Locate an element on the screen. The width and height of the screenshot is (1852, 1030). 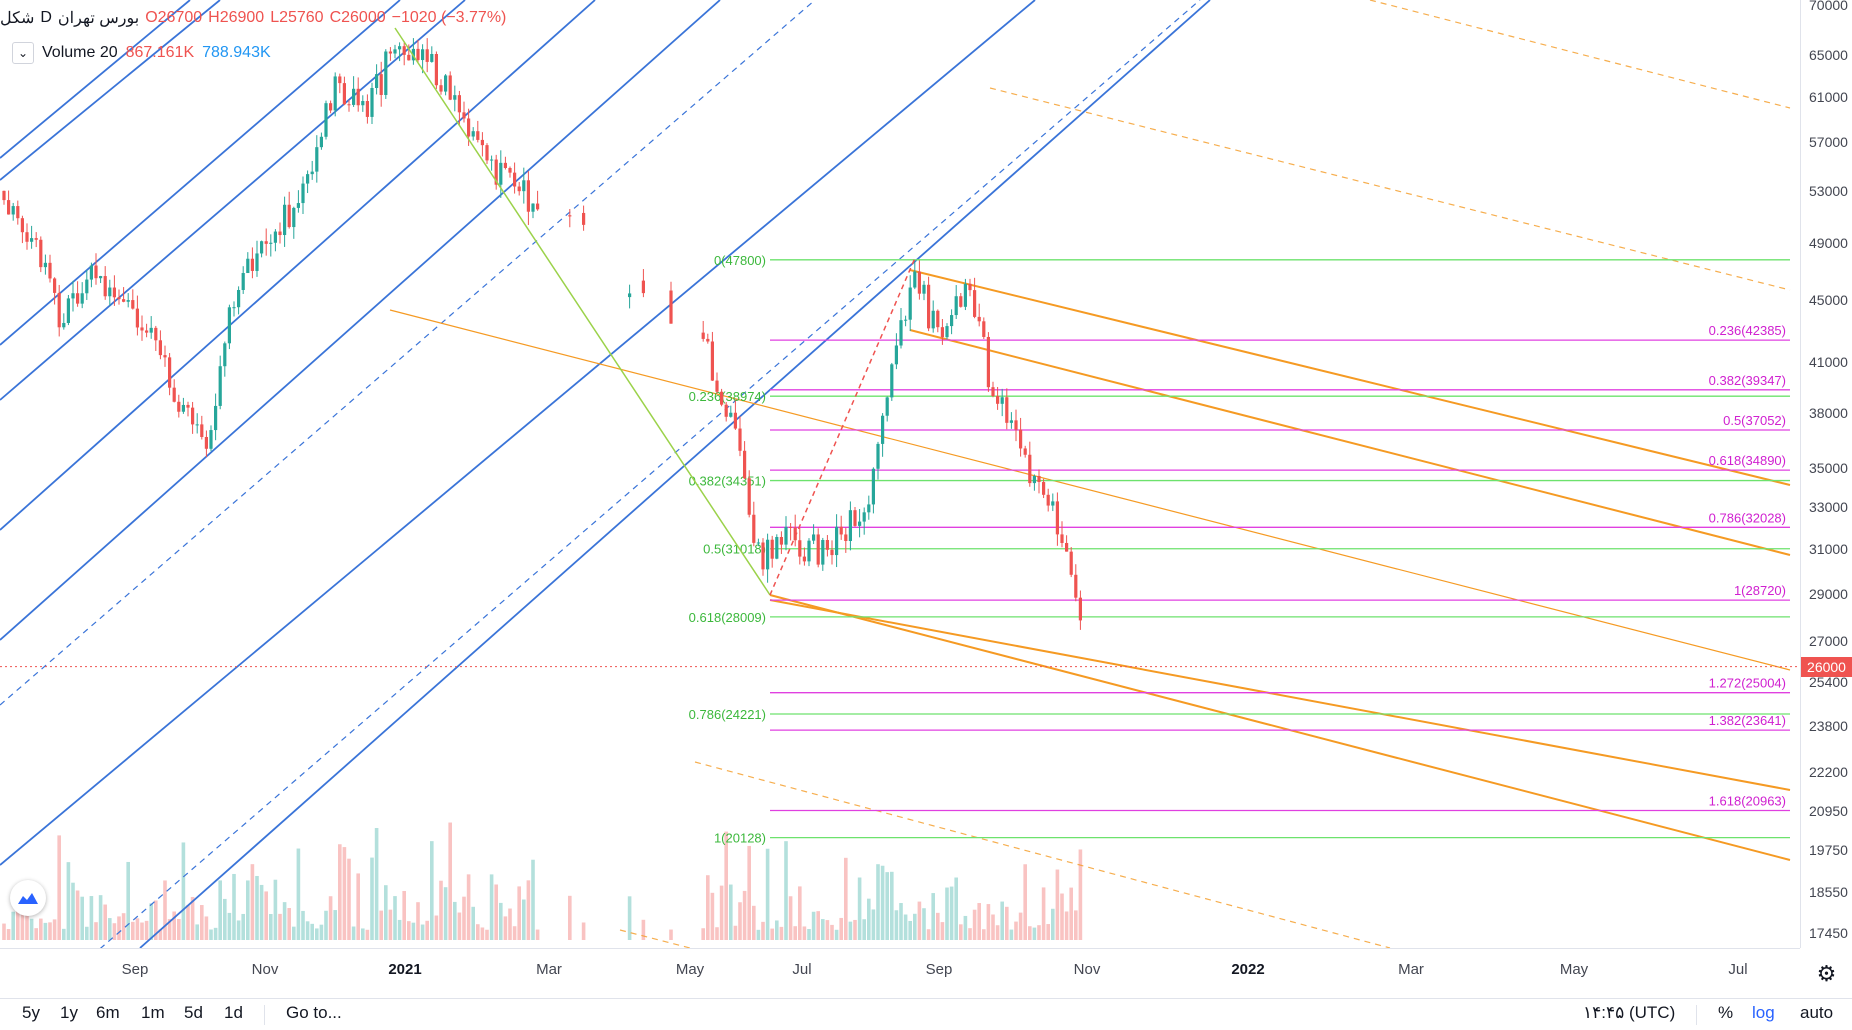
price-tick-label: 53000 is located at coordinates (1828, 190).